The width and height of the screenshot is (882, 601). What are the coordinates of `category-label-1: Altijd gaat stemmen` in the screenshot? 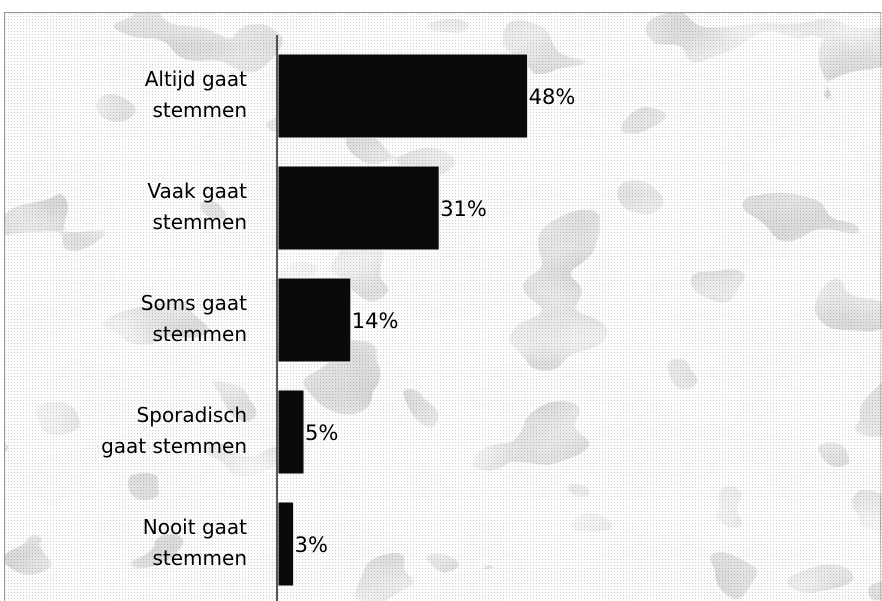 It's located at (196, 94).